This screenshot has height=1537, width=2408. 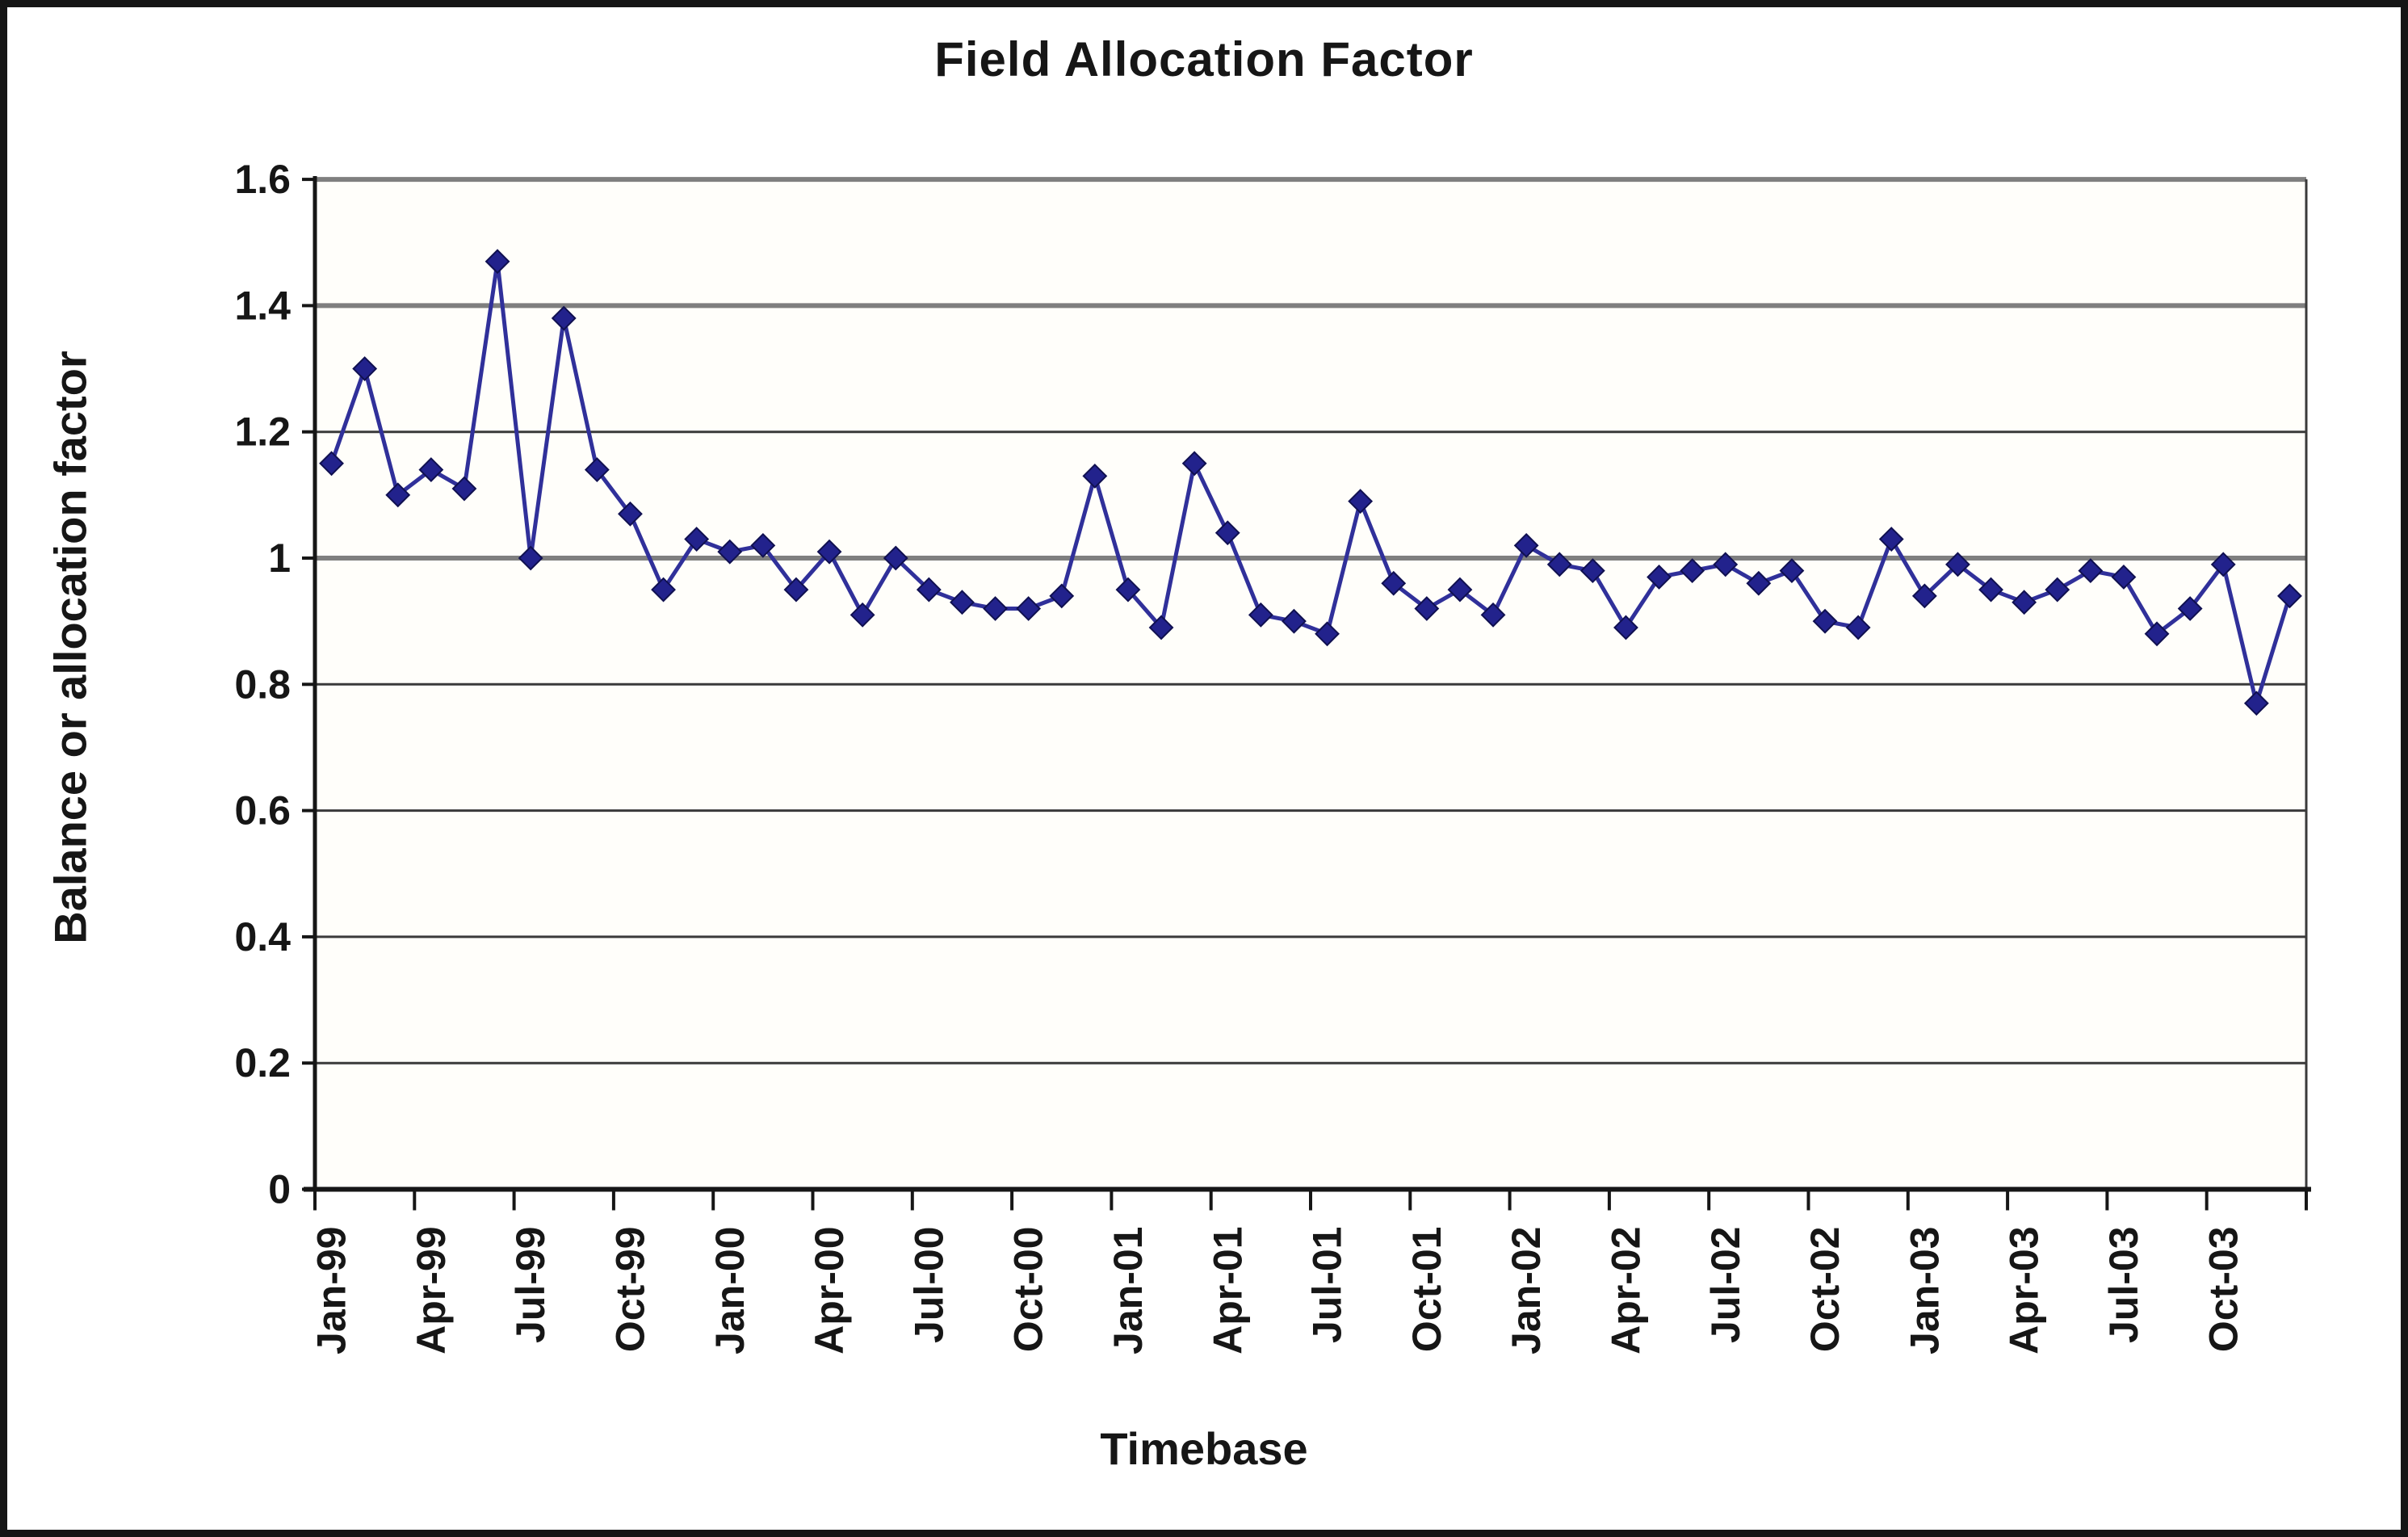 What do you see at coordinates (530, 1285) in the screenshot?
I see `x-tick-label: Jul-99` at bounding box center [530, 1285].